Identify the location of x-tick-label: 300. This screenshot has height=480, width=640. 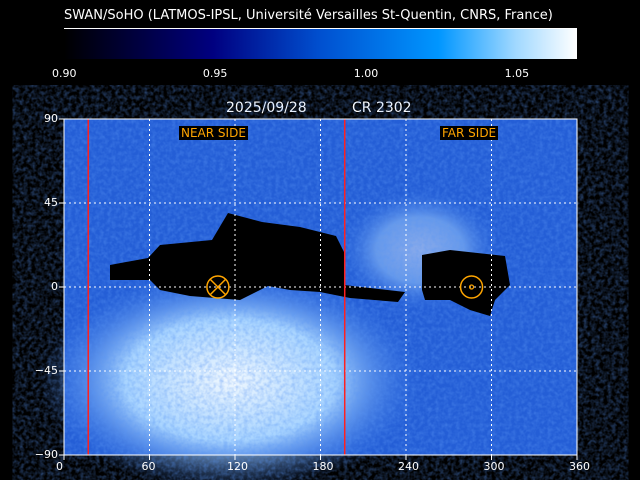
(494, 466).